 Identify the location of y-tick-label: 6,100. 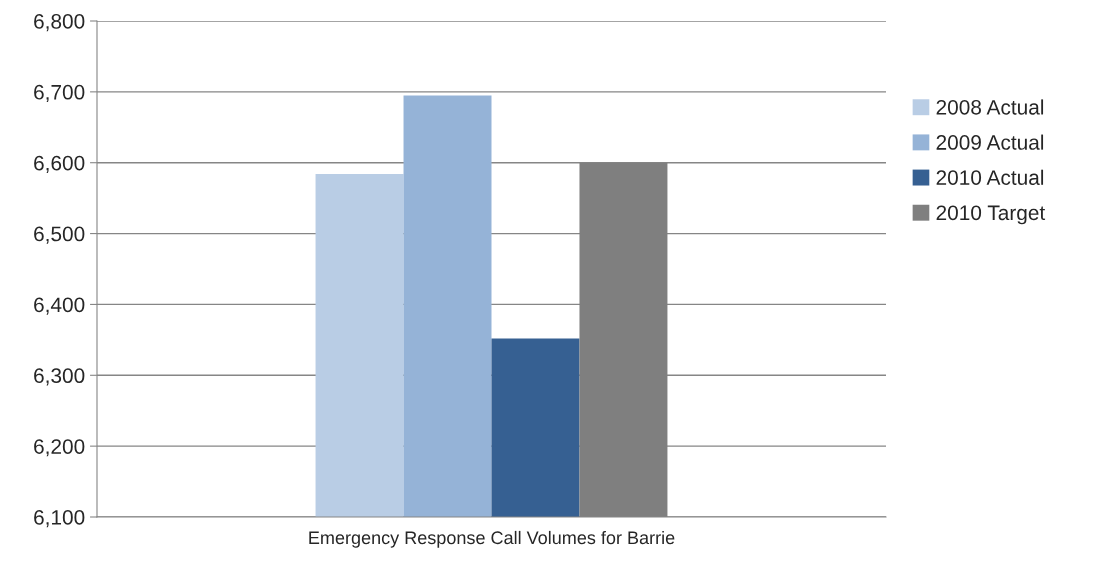
(59, 519).